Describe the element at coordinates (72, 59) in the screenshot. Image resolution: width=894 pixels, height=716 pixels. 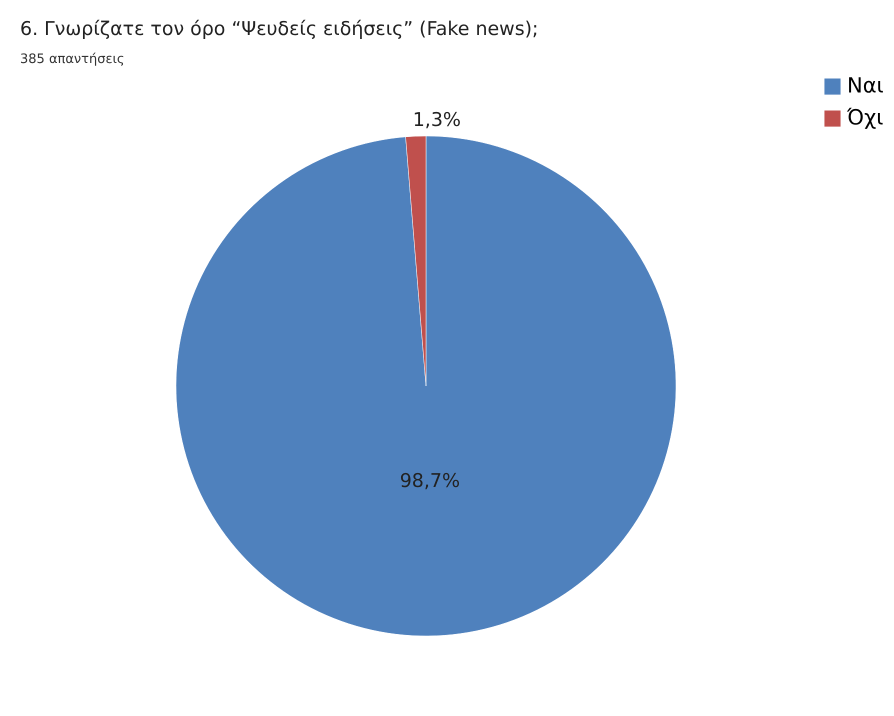
I see `chart-subtitle: 385 απαντήσεις` at that location.